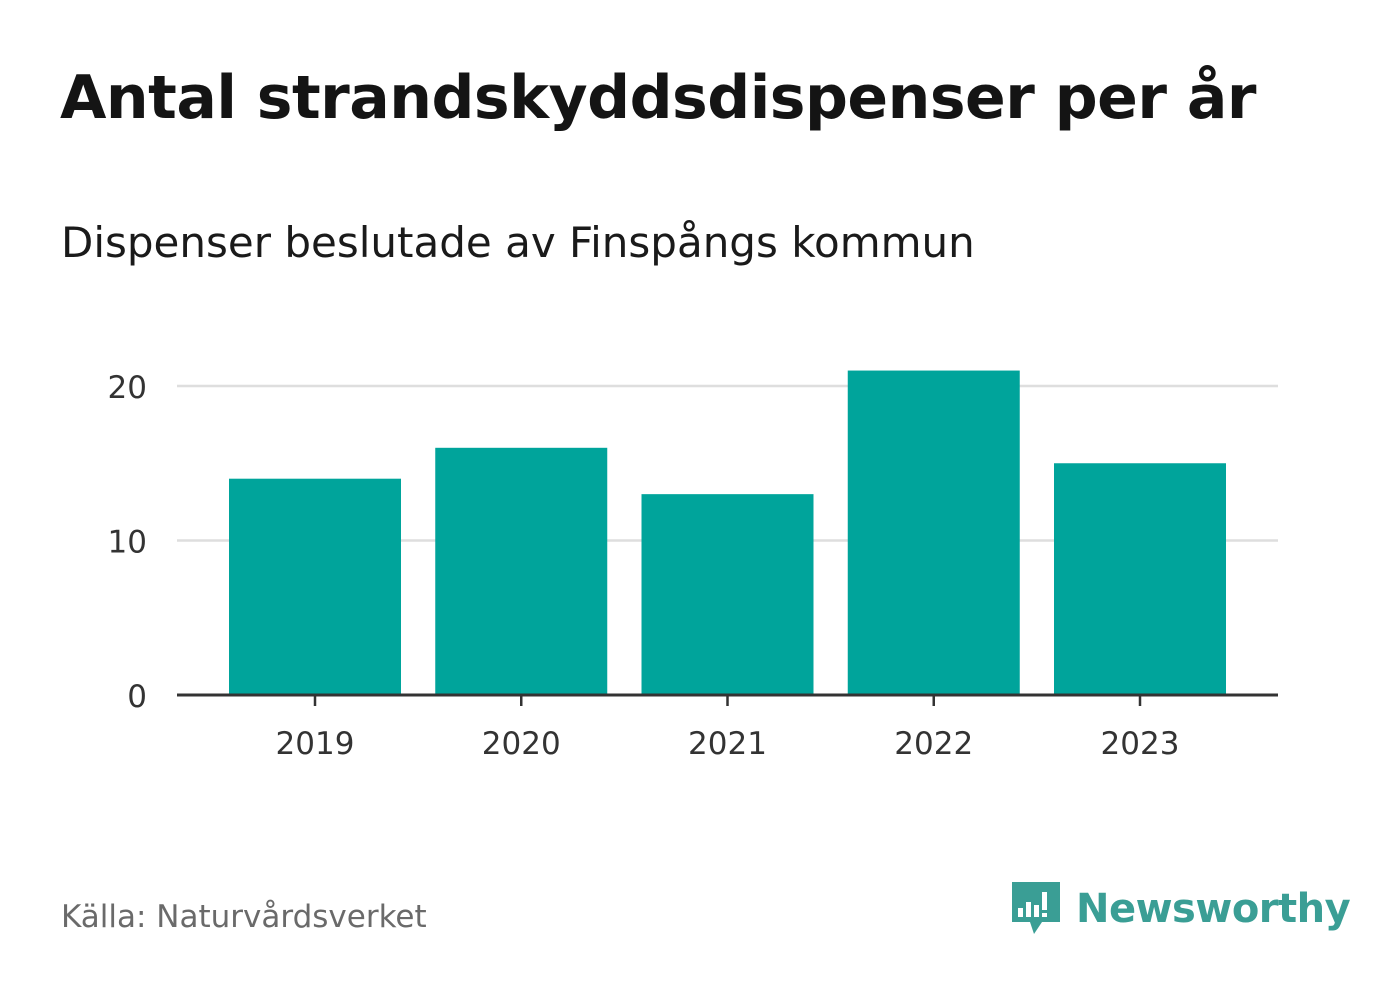  I want to click on chart-title: Antal strandskyddsdispenser per år, so click(658, 98).